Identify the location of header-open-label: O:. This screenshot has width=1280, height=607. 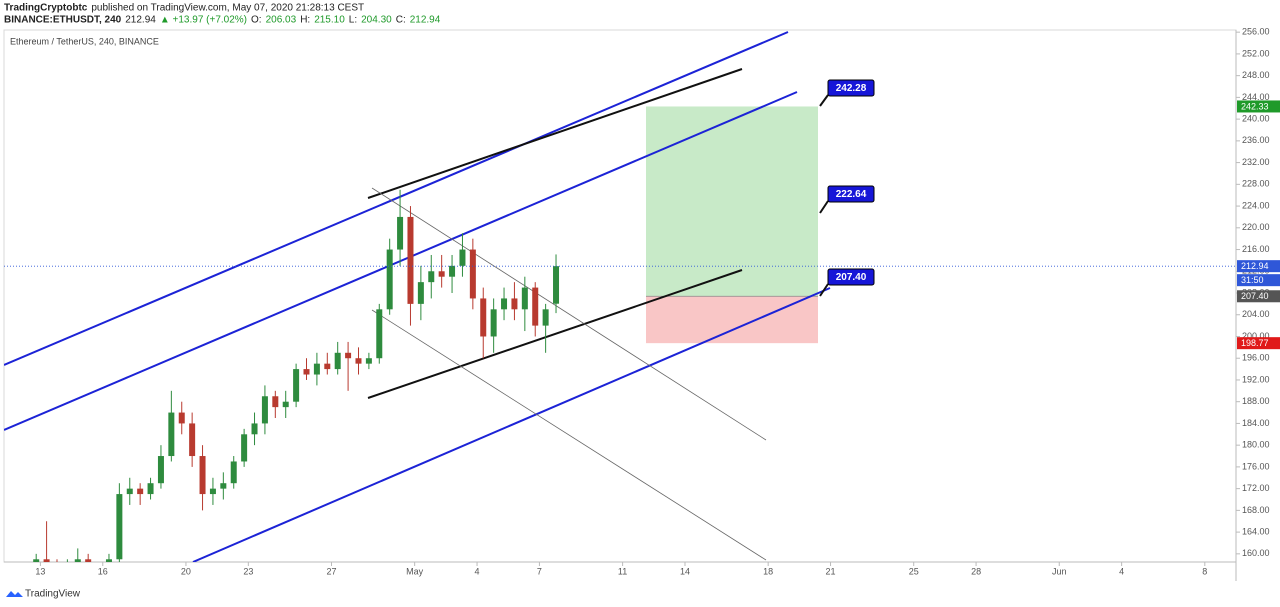
(256, 20).